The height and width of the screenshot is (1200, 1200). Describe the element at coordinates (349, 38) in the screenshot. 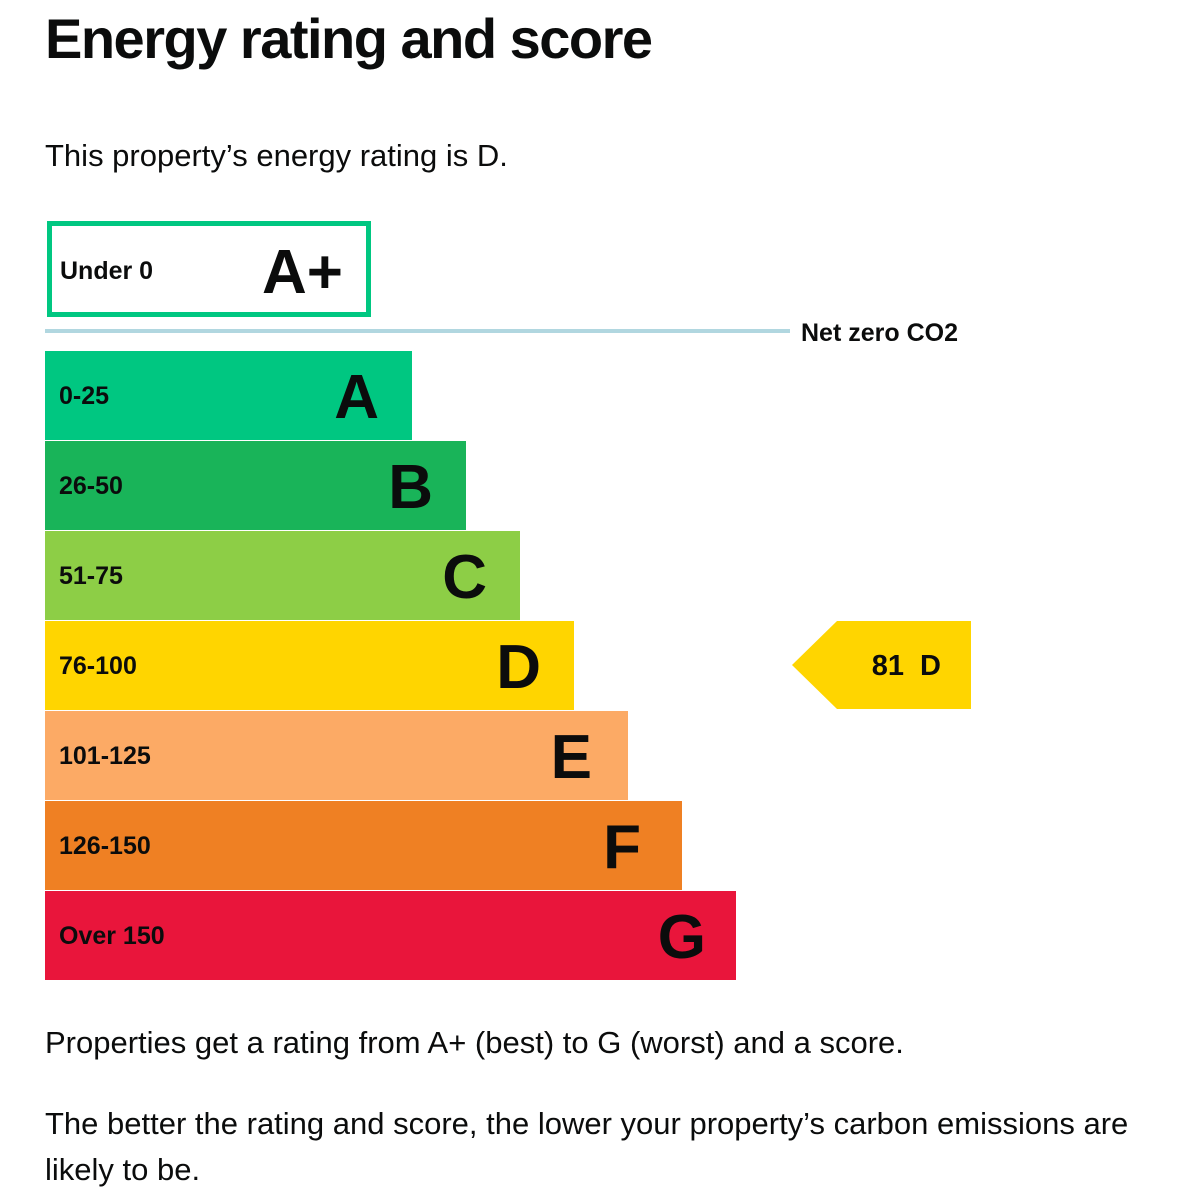

I see `page-title: Energy rating and score` at that location.